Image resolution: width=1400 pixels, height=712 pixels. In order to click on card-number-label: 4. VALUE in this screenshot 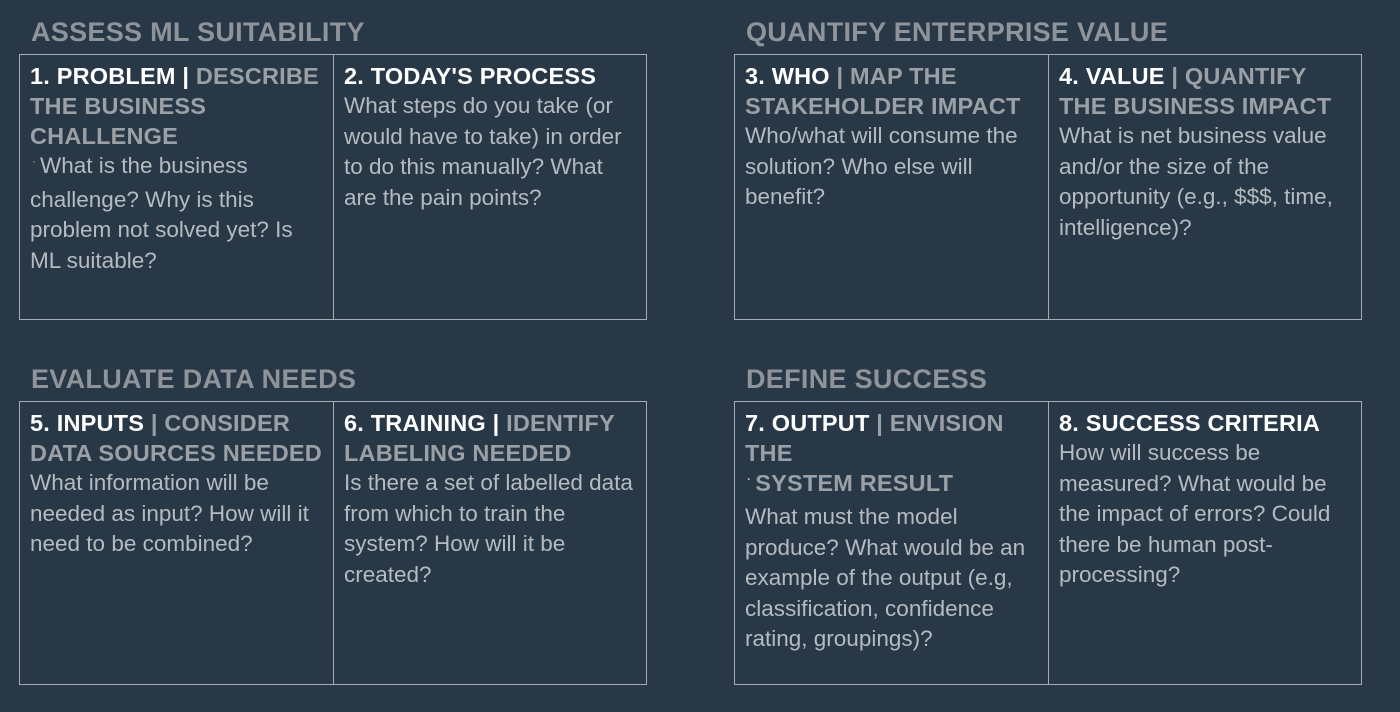, I will do `click(1112, 76)`.